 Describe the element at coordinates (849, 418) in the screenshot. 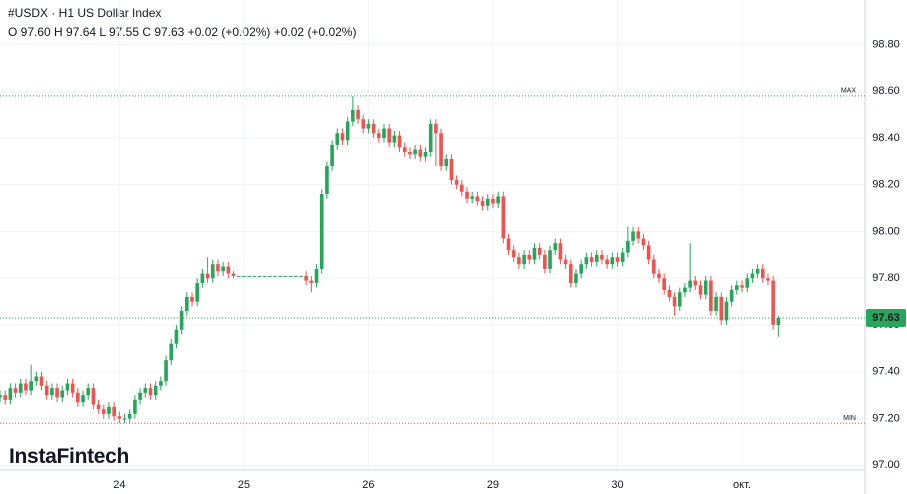

I see `min-label: MIN` at that location.